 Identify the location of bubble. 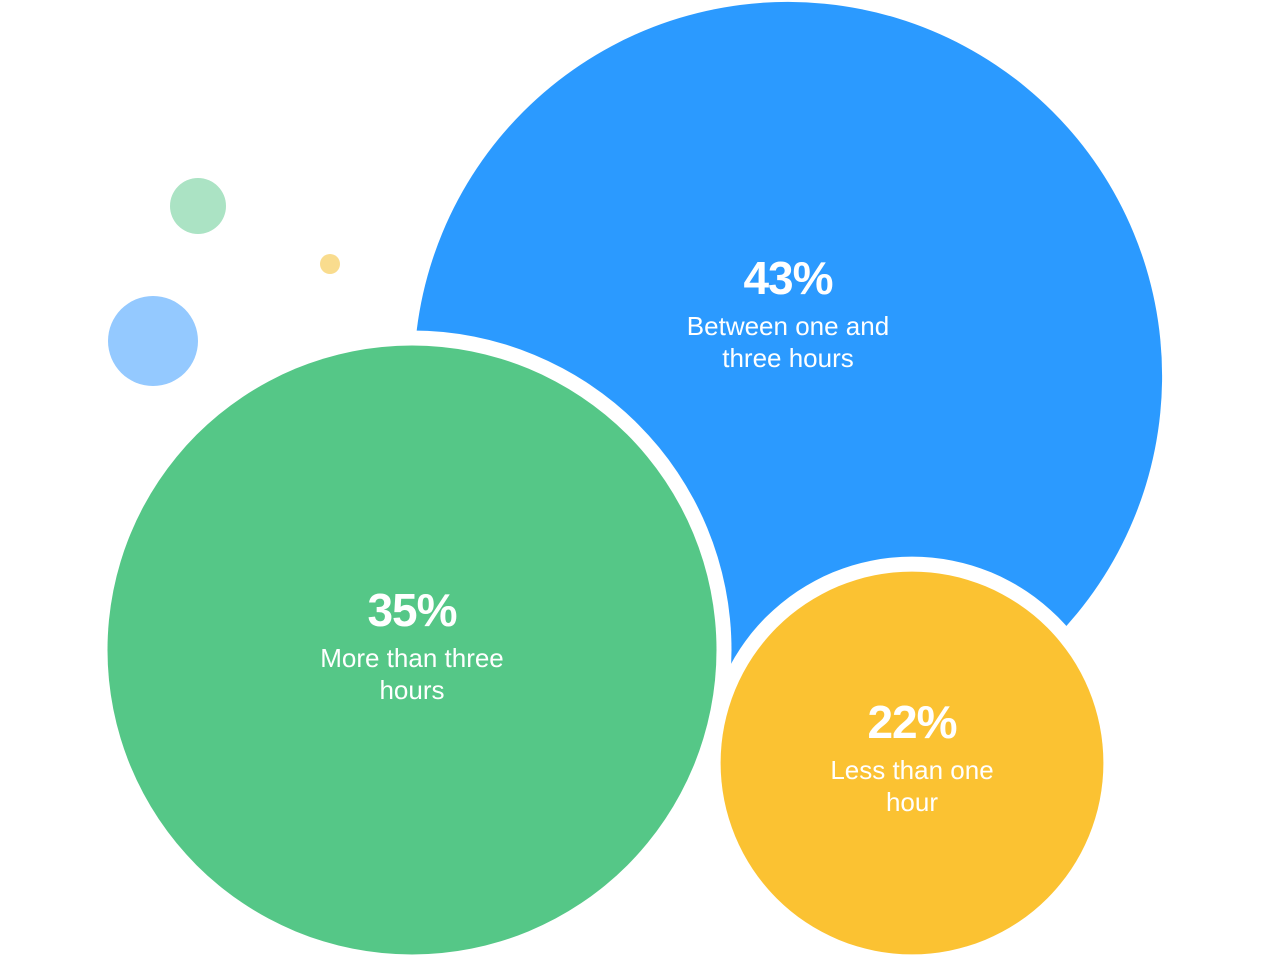
(912, 763).